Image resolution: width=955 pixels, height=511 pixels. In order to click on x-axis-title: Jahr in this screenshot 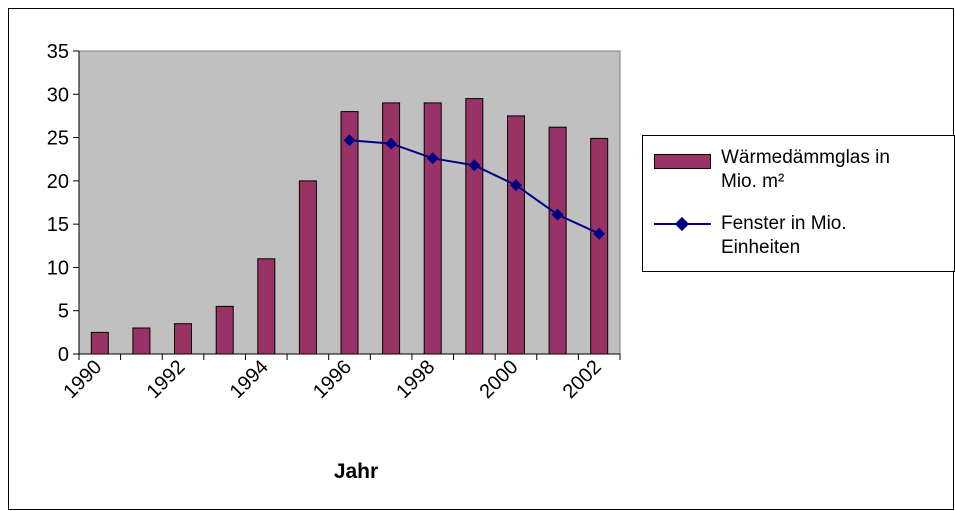, I will do `click(356, 471)`.